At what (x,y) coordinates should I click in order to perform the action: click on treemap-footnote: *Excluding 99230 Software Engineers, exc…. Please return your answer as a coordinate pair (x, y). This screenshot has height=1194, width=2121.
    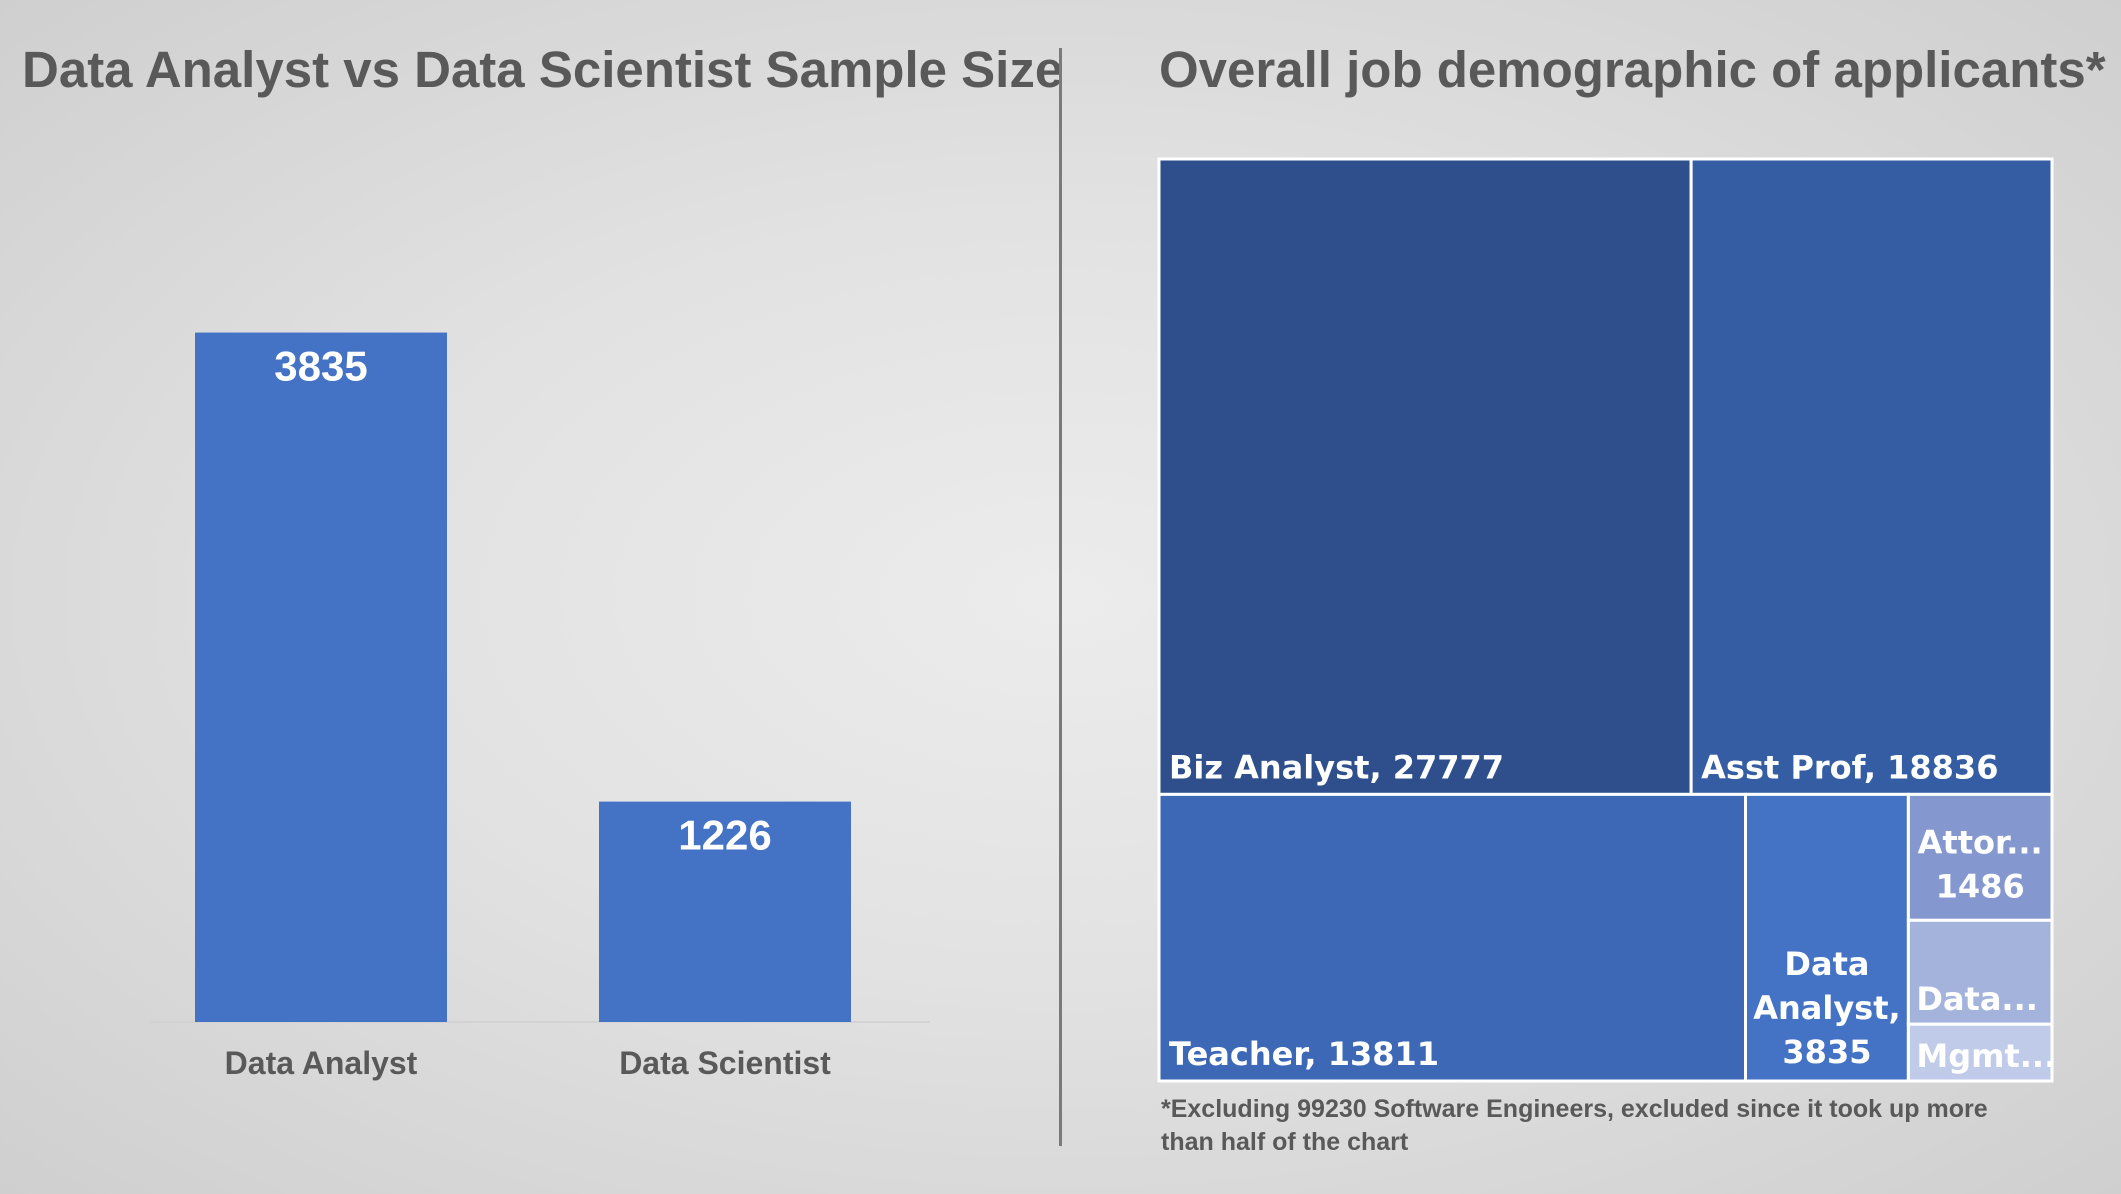
    Looking at the image, I should click on (1574, 1125).